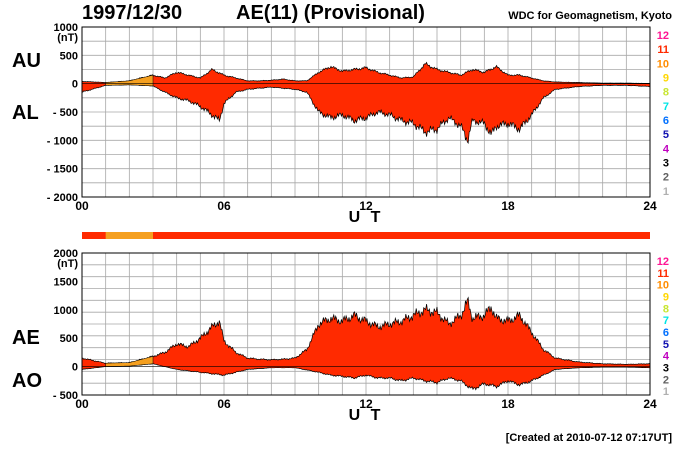 This screenshot has height=450, width=700. I want to click on au-al-y-tick-label: 1000, so click(66, 28).